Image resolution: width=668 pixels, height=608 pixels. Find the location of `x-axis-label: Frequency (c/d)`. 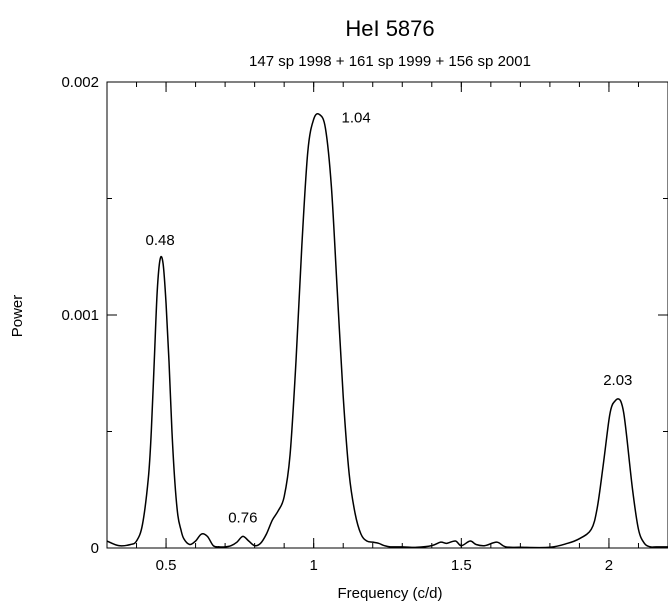

x-axis-label: Frequency (c/d) is located at coordinates (389, 593).